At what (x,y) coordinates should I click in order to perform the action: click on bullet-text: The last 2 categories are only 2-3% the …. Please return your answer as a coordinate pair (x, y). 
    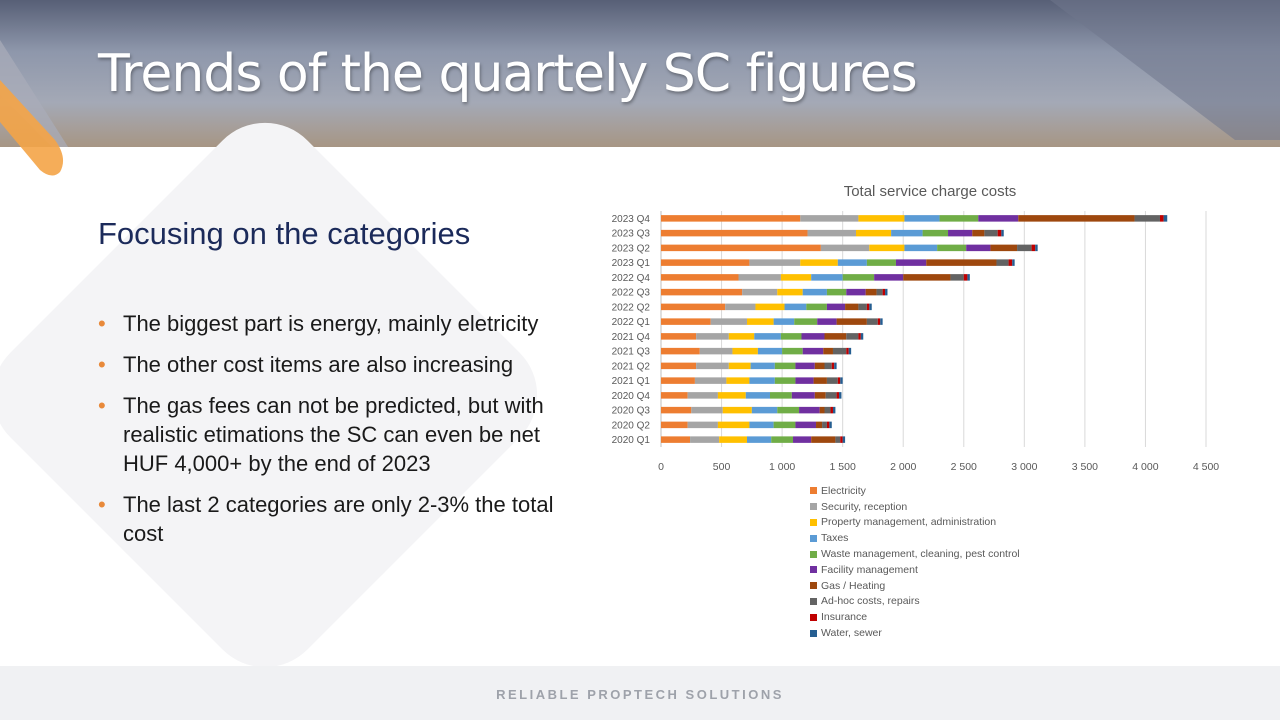
    Looking at the image, I should click on (338, 519).